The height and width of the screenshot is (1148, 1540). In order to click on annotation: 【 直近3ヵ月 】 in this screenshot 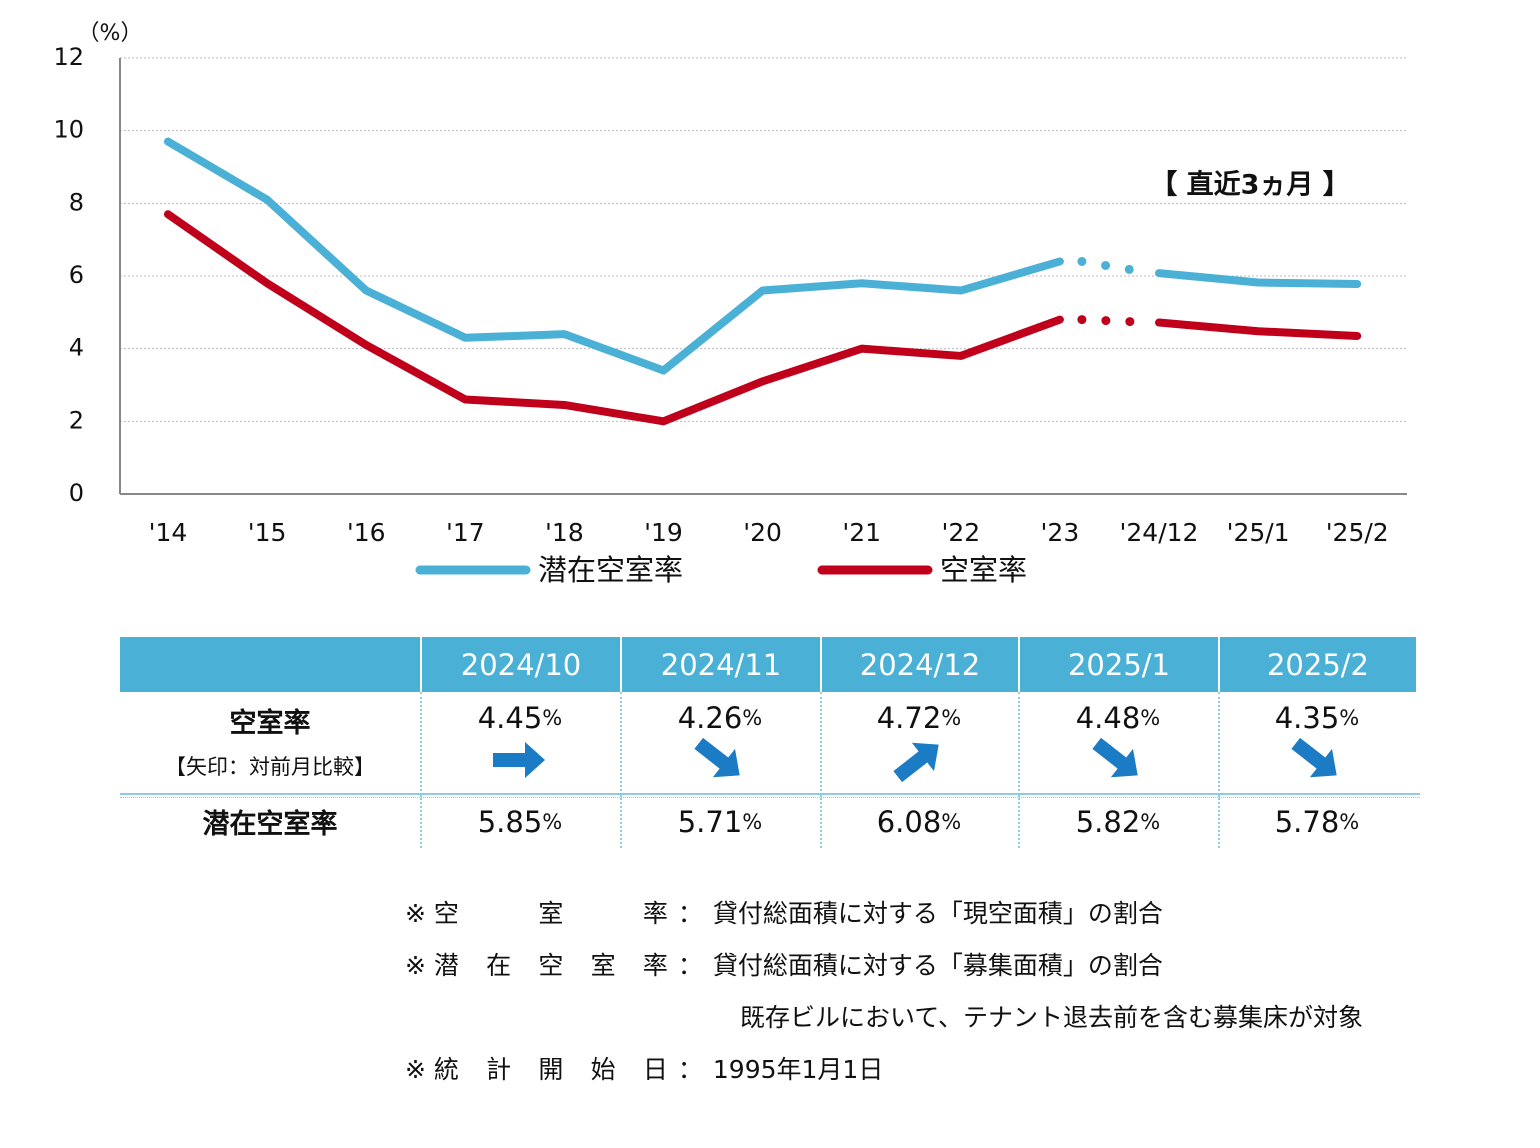, I will do `click(1250, 185)`.